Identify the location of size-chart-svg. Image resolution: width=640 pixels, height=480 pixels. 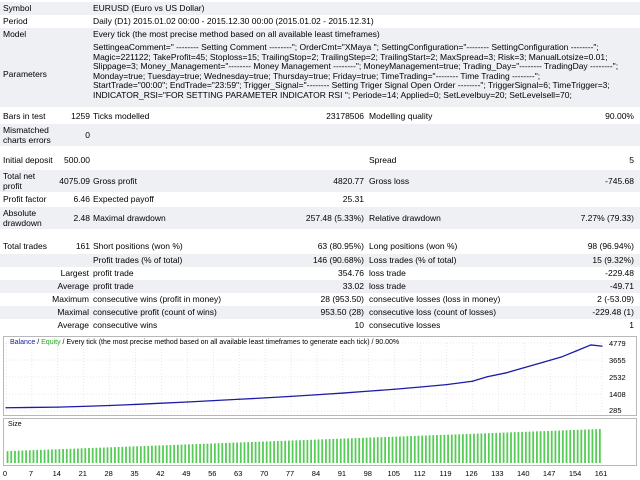
(303, 446).